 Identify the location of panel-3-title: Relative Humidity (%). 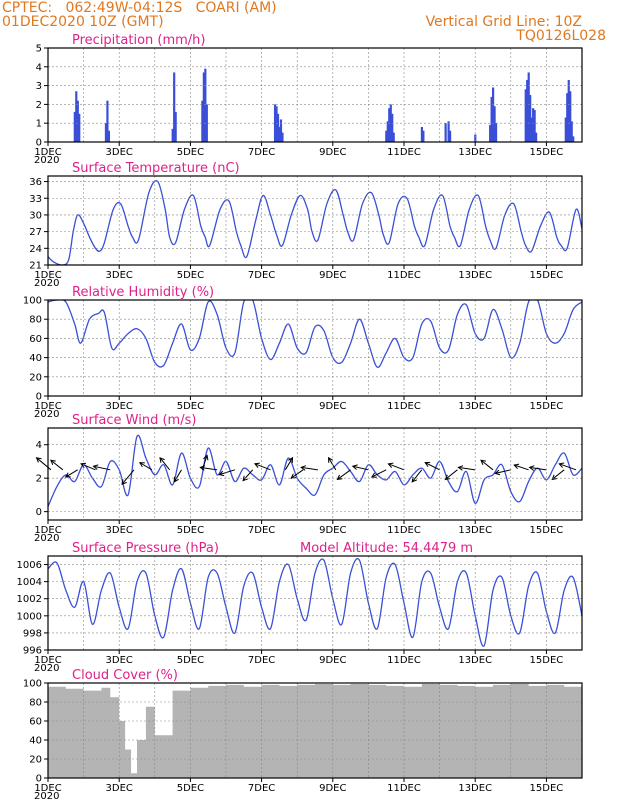
(143, 292).